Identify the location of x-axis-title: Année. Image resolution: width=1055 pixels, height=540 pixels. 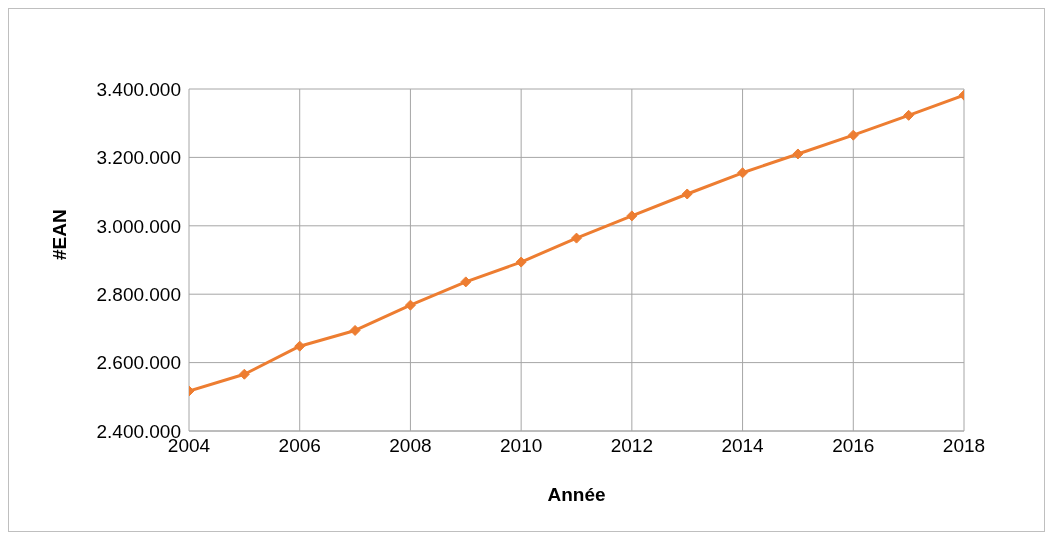
(576, 494).